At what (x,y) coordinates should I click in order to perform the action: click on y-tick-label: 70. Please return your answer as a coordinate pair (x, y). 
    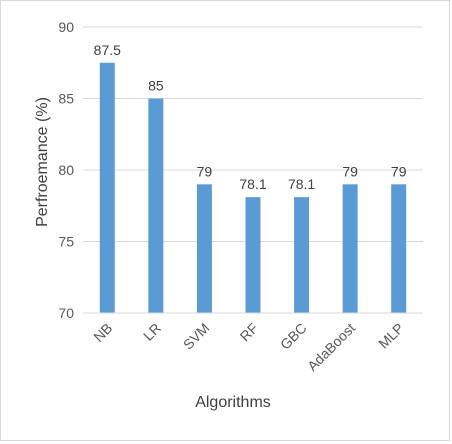
    Looking at the image, I should click on (66, 313).